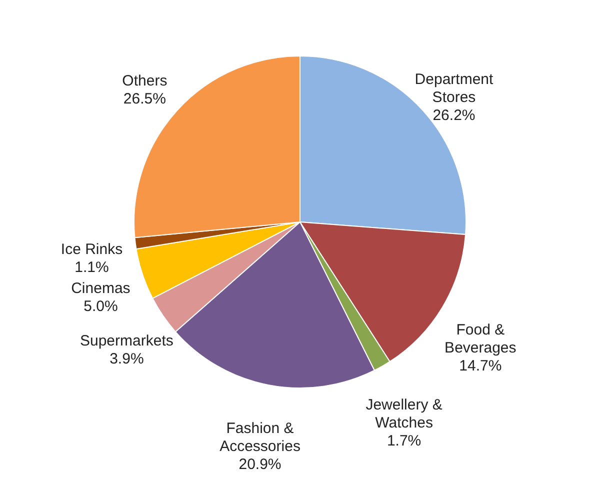 The image size is (590, 488). I want to click on data-label: 20.9%, so click(260, 465).